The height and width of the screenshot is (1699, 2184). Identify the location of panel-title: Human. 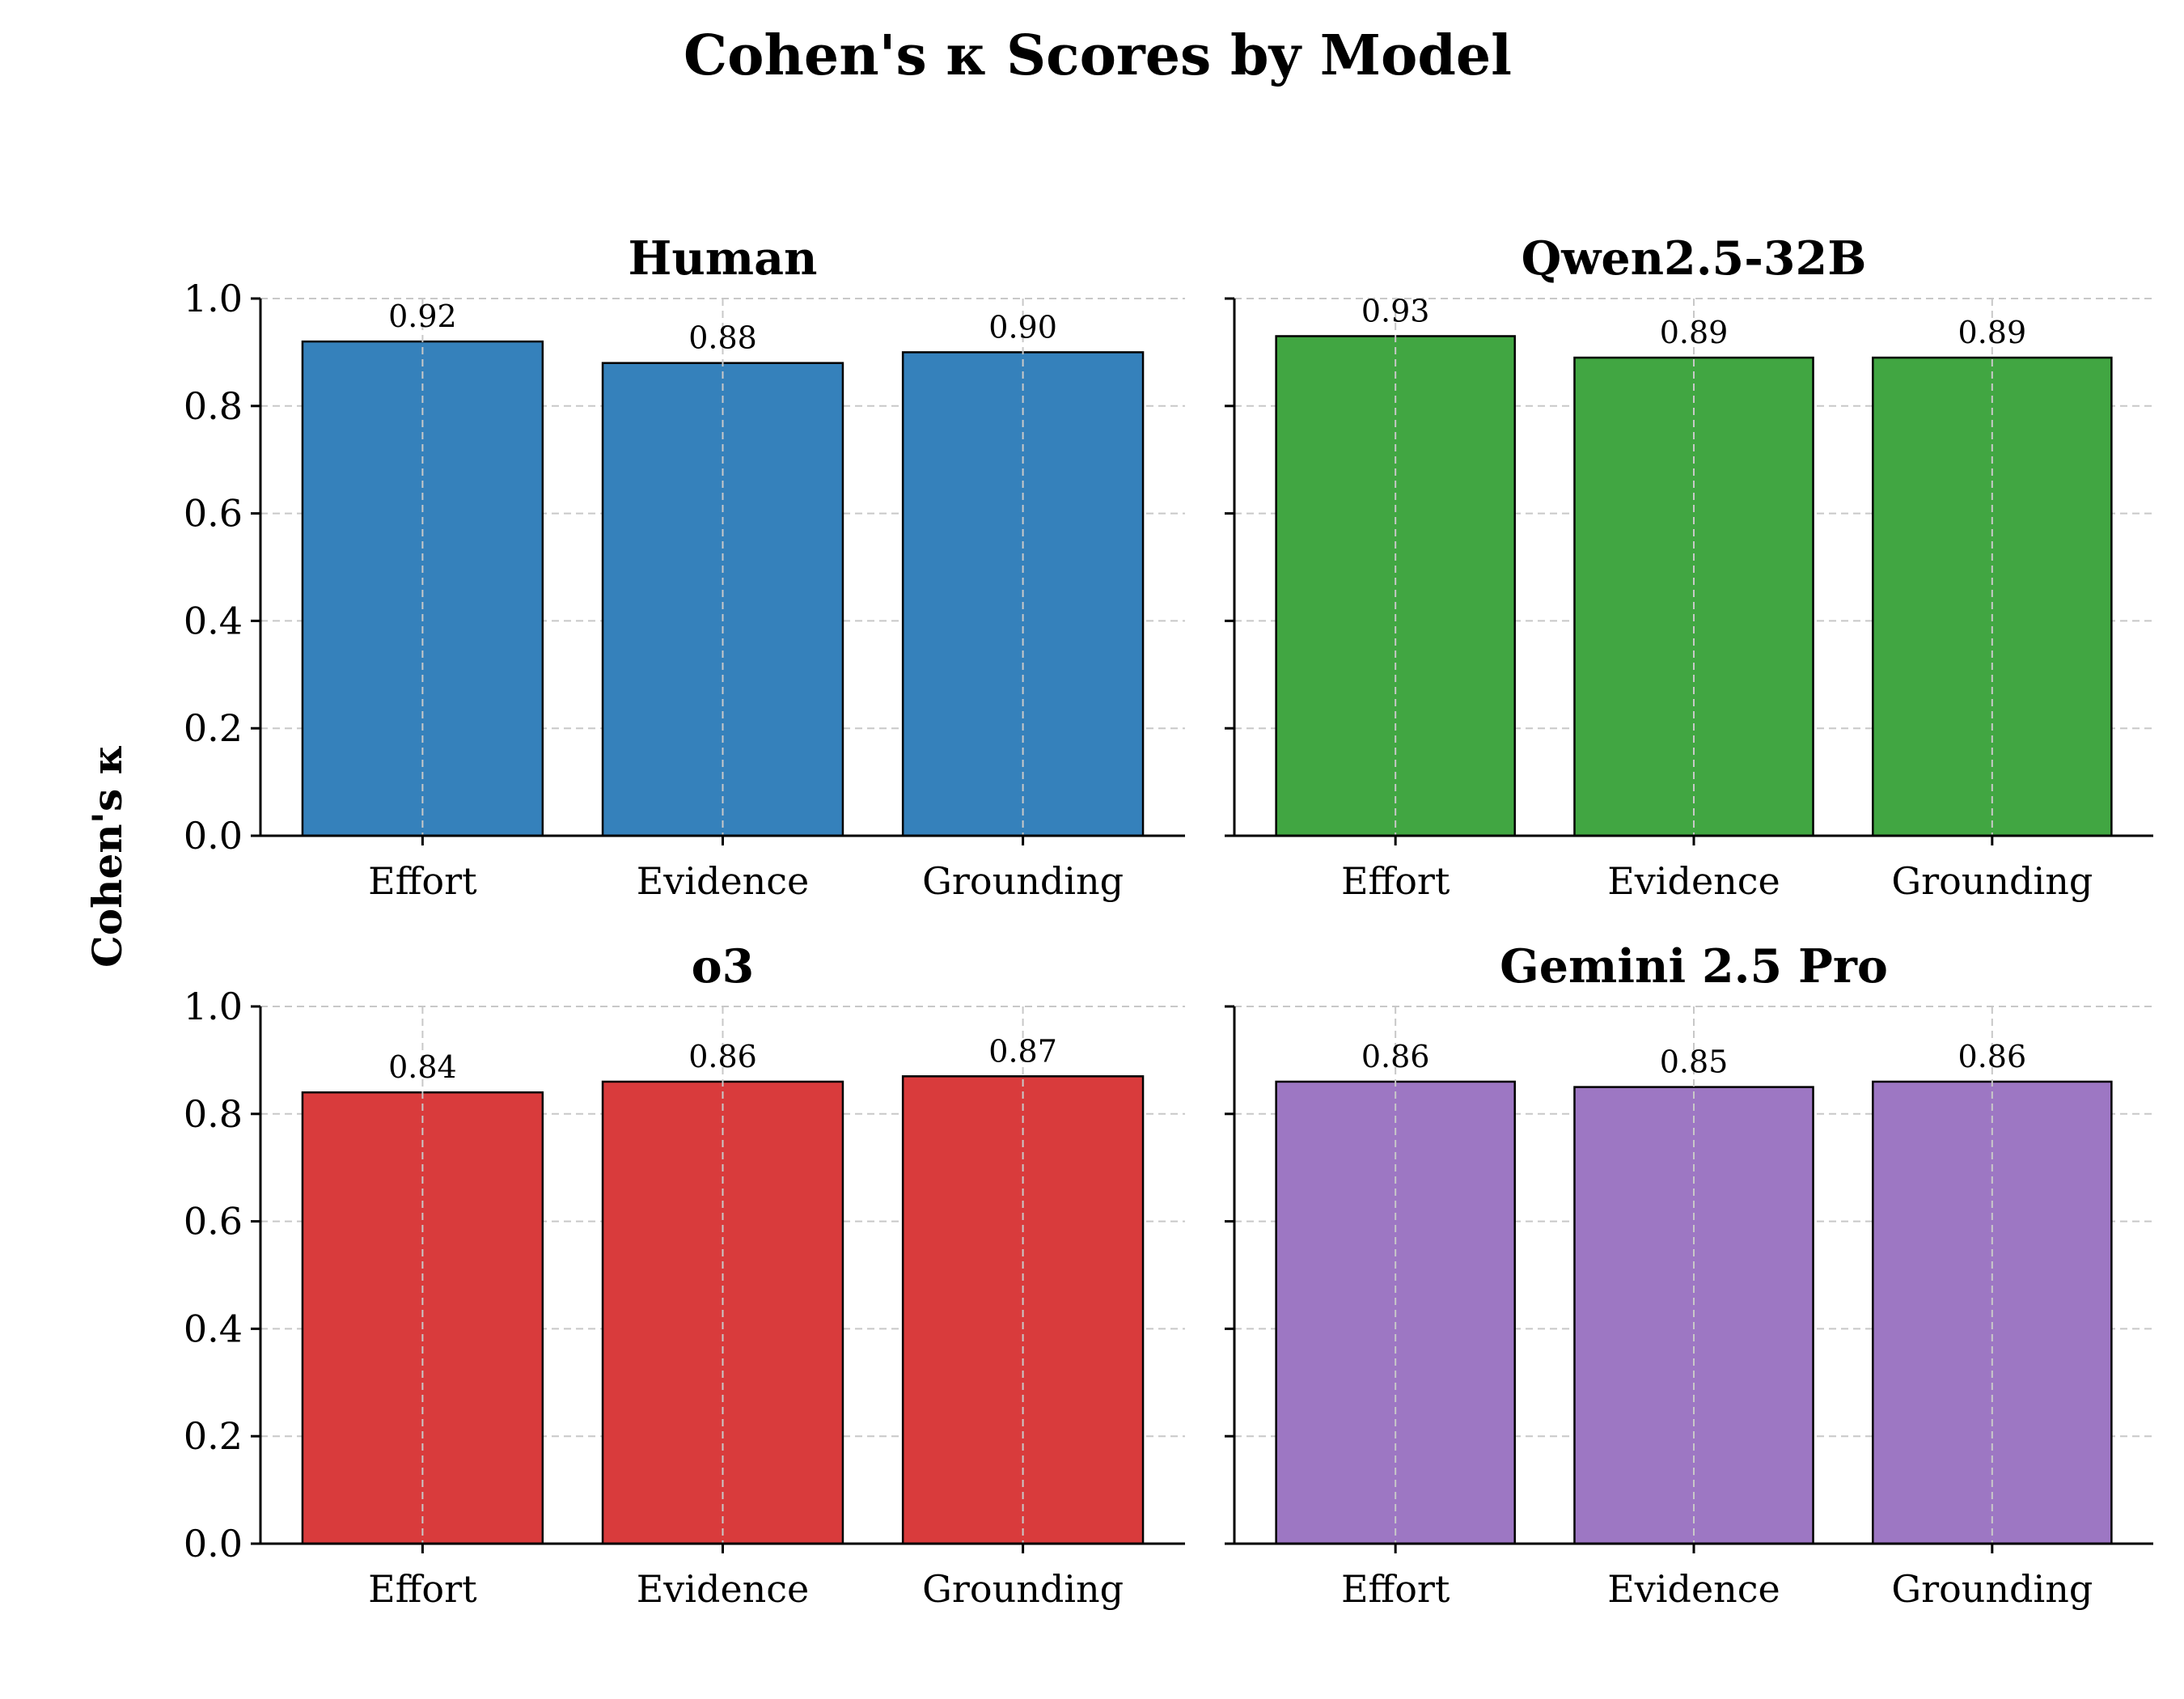
(723, 258).